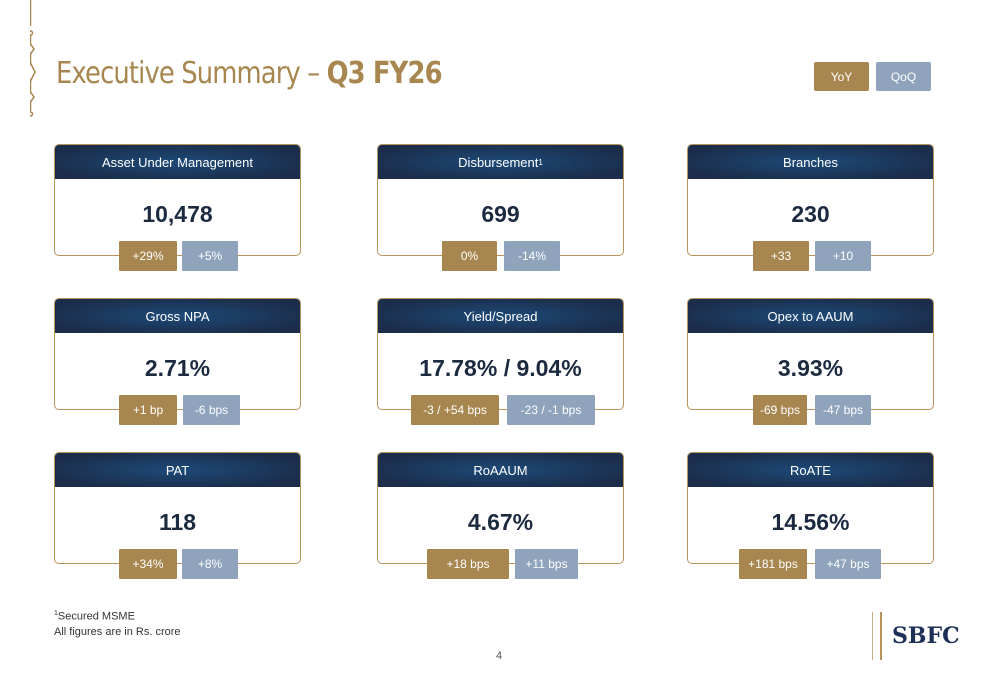 This screenshot has width=1000, height=685. Describe the element at coordinates (781, 256) in the screenshot. I see `yoy-change-badge: +33` at that location.